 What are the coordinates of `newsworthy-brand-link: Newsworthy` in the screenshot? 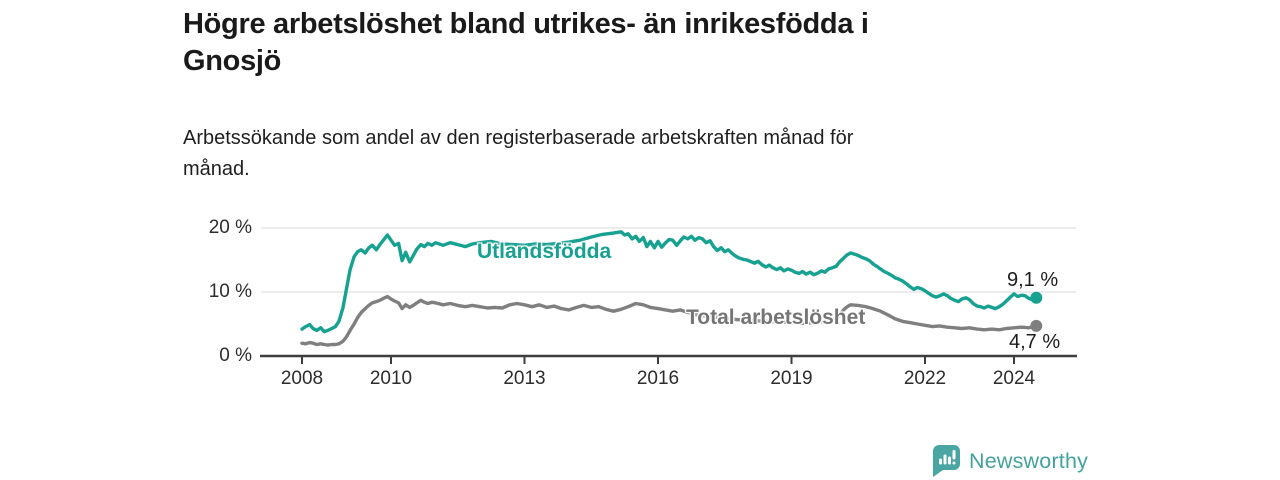 It's located at (1010, 461).